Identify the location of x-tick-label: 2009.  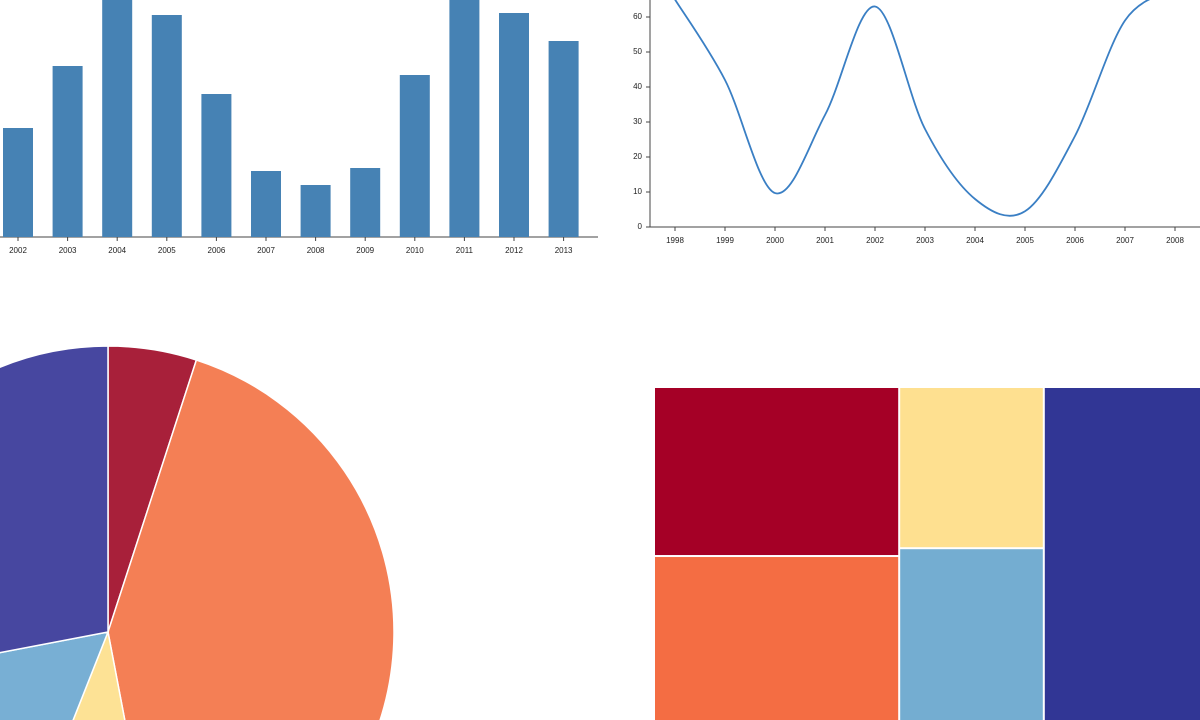
(365, 250).